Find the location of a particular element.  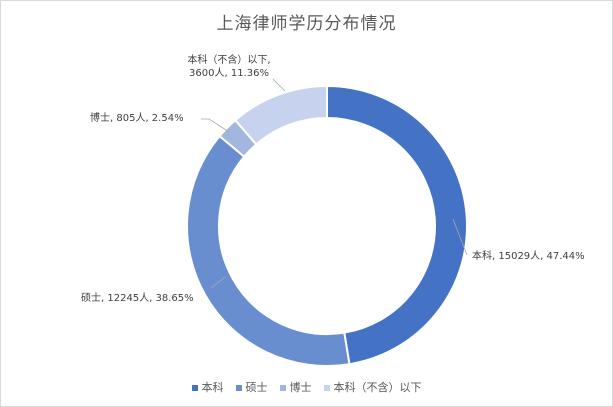

leader-line-doctorate is located at coordinates (215, 125).